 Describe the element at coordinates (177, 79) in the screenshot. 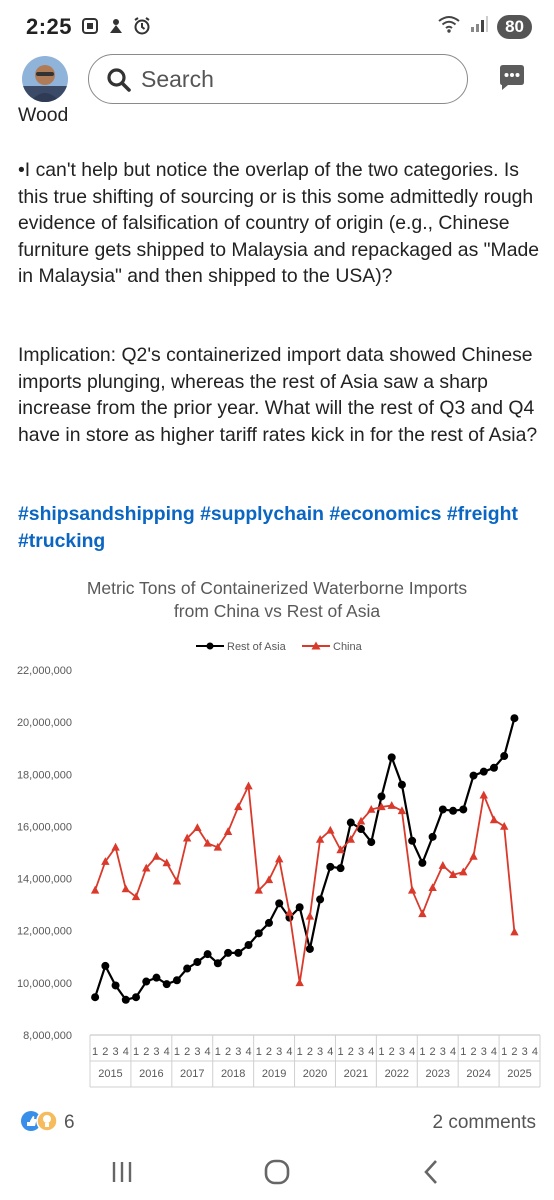

I see `search-placeholder: Search` at that location.